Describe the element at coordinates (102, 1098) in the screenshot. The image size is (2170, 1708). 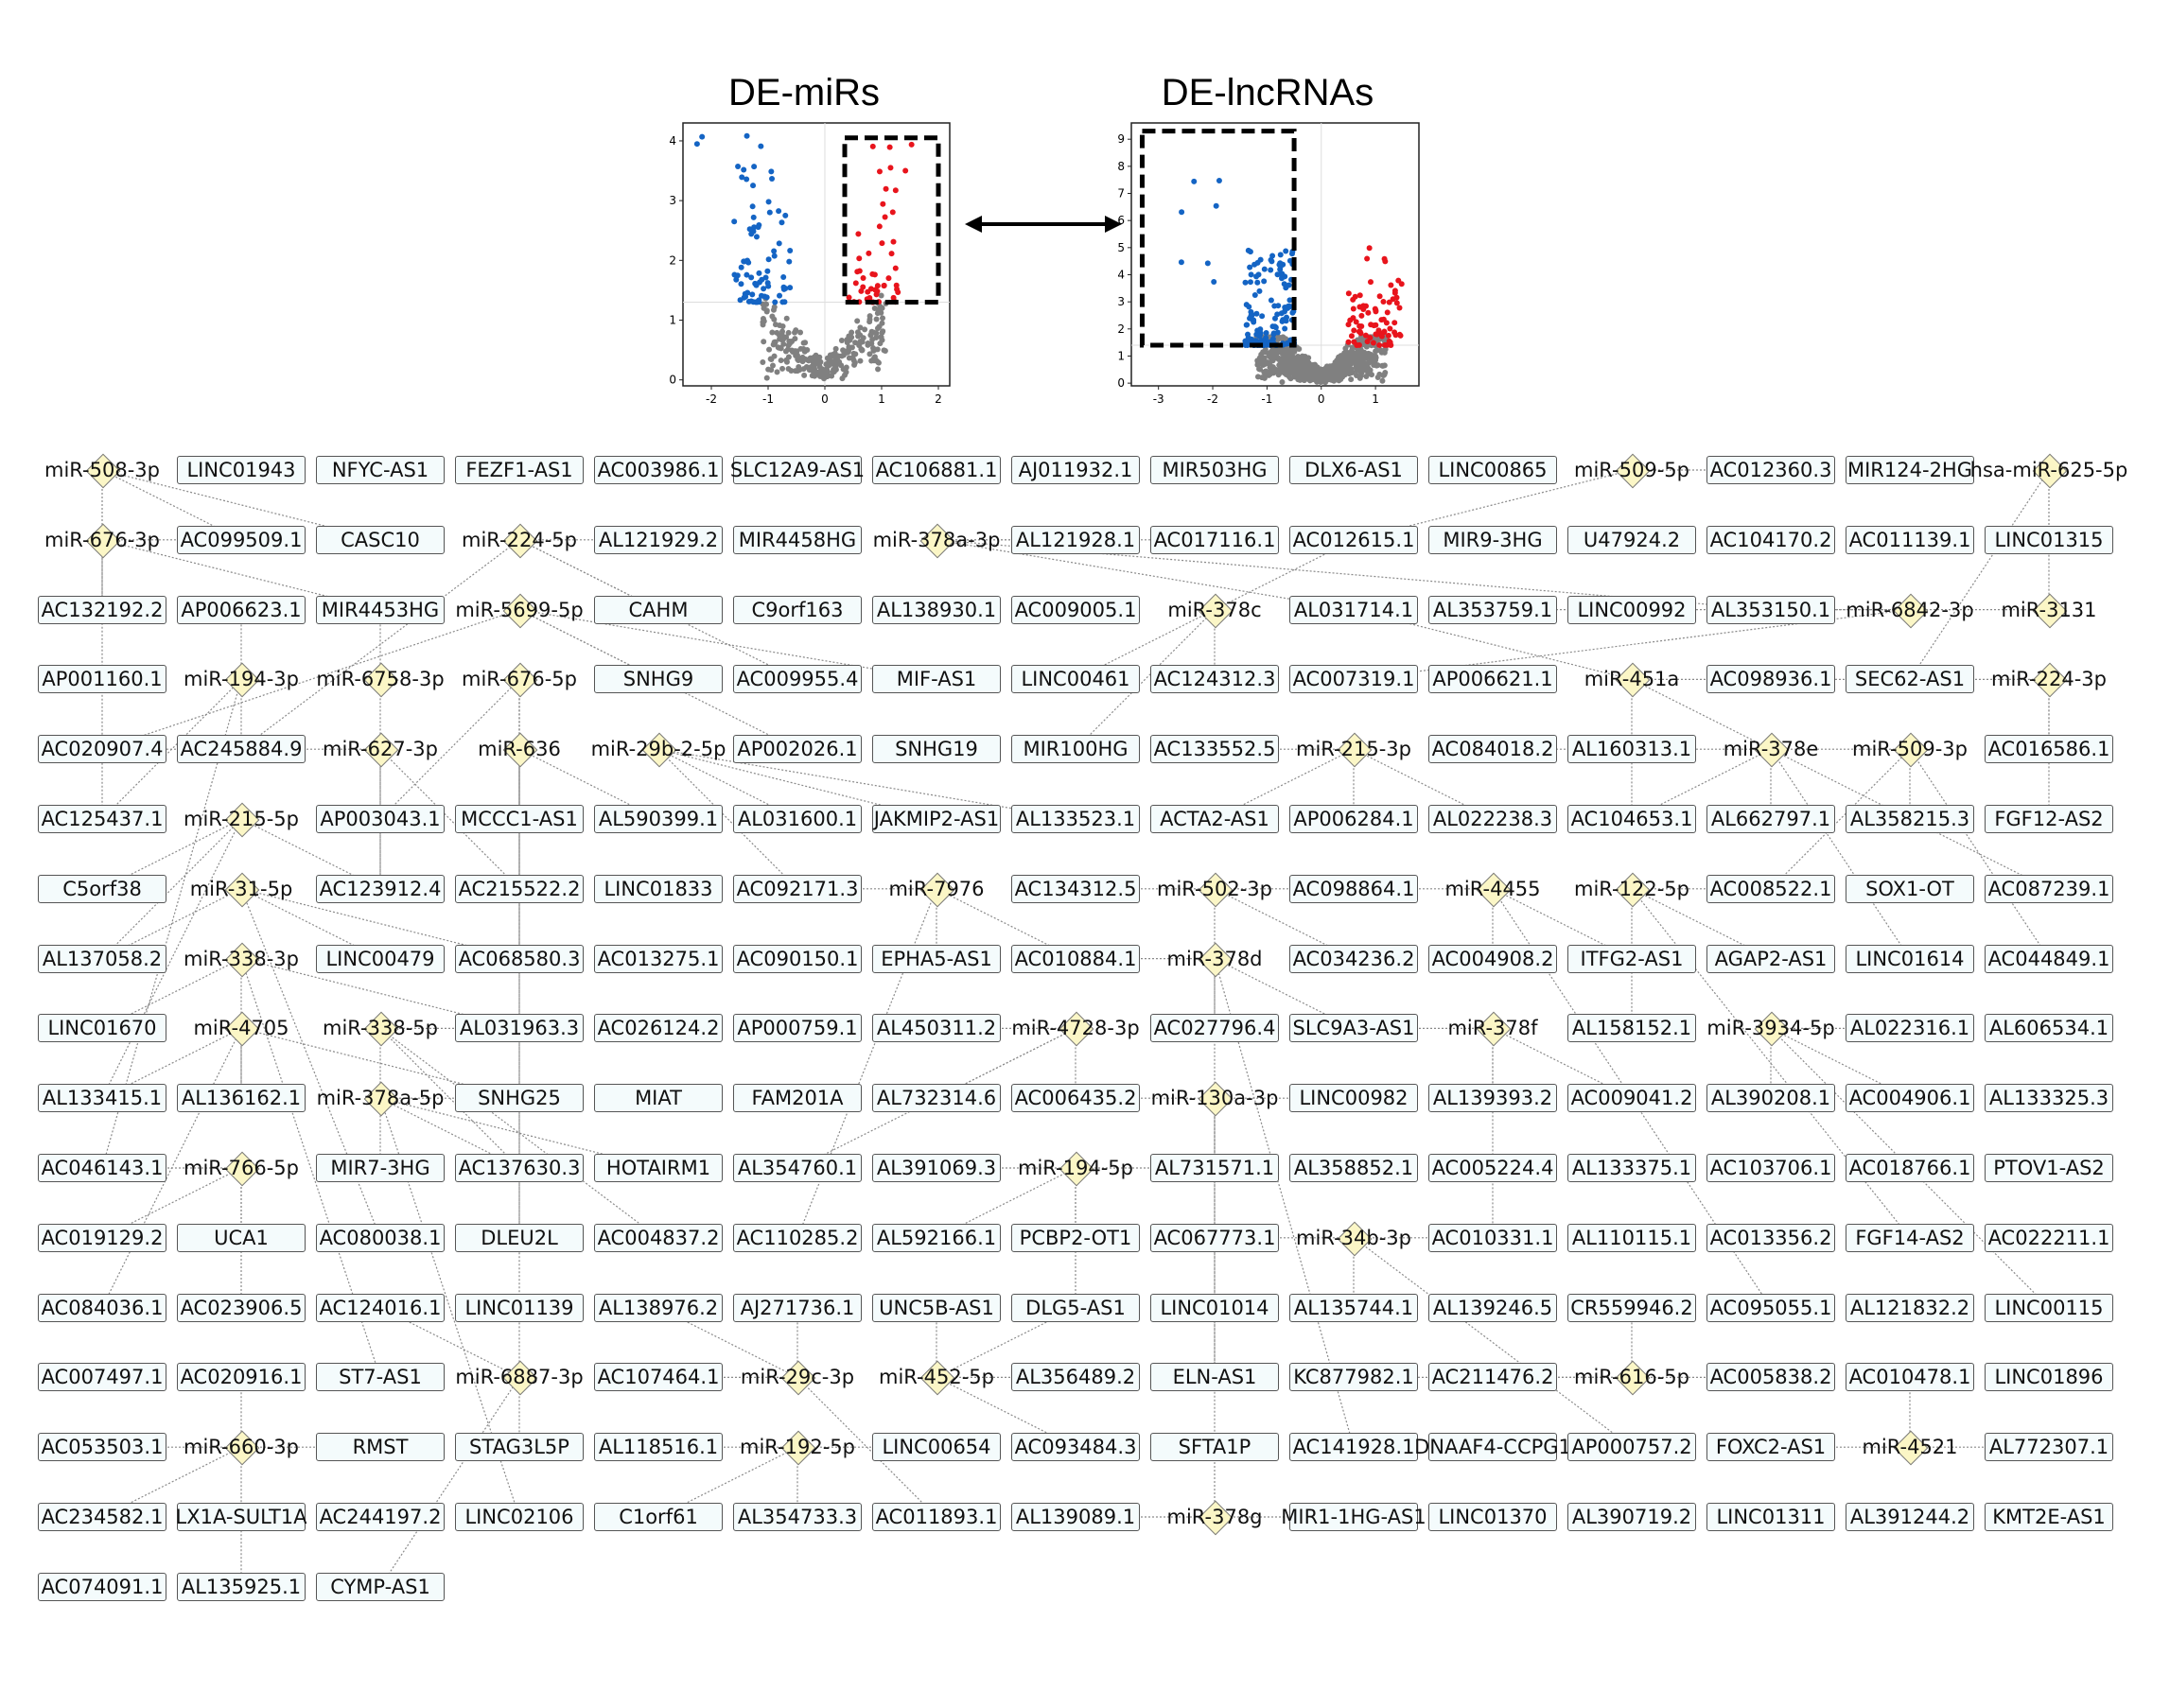
I see `lncrna-node-al133415-1: AL133415.1` at that location.